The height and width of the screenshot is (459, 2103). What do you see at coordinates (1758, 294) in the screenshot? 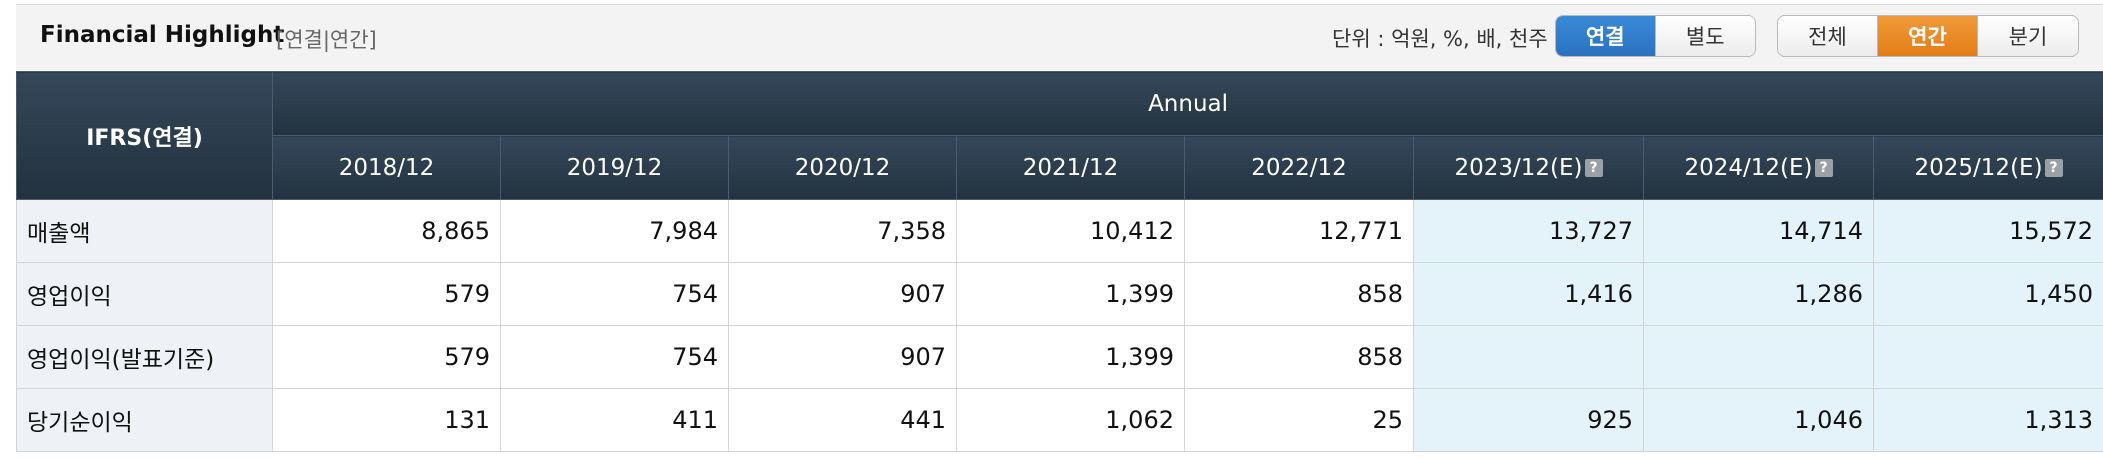
I see `table-cell: 1,286` at bounding box center [1758, 294].